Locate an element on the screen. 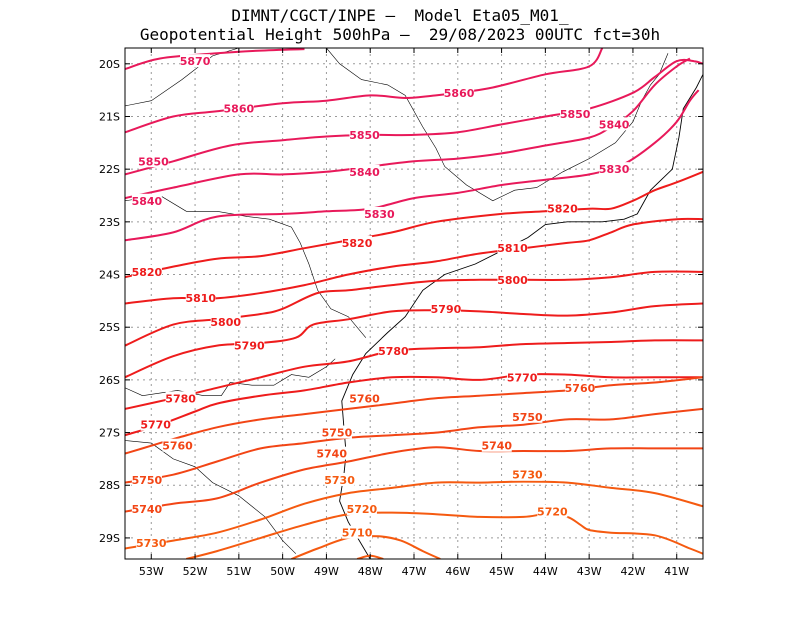 The width and height of the screenshot is (800, 618). lon-tick-label: 41W is located at coordinates (676, 571).